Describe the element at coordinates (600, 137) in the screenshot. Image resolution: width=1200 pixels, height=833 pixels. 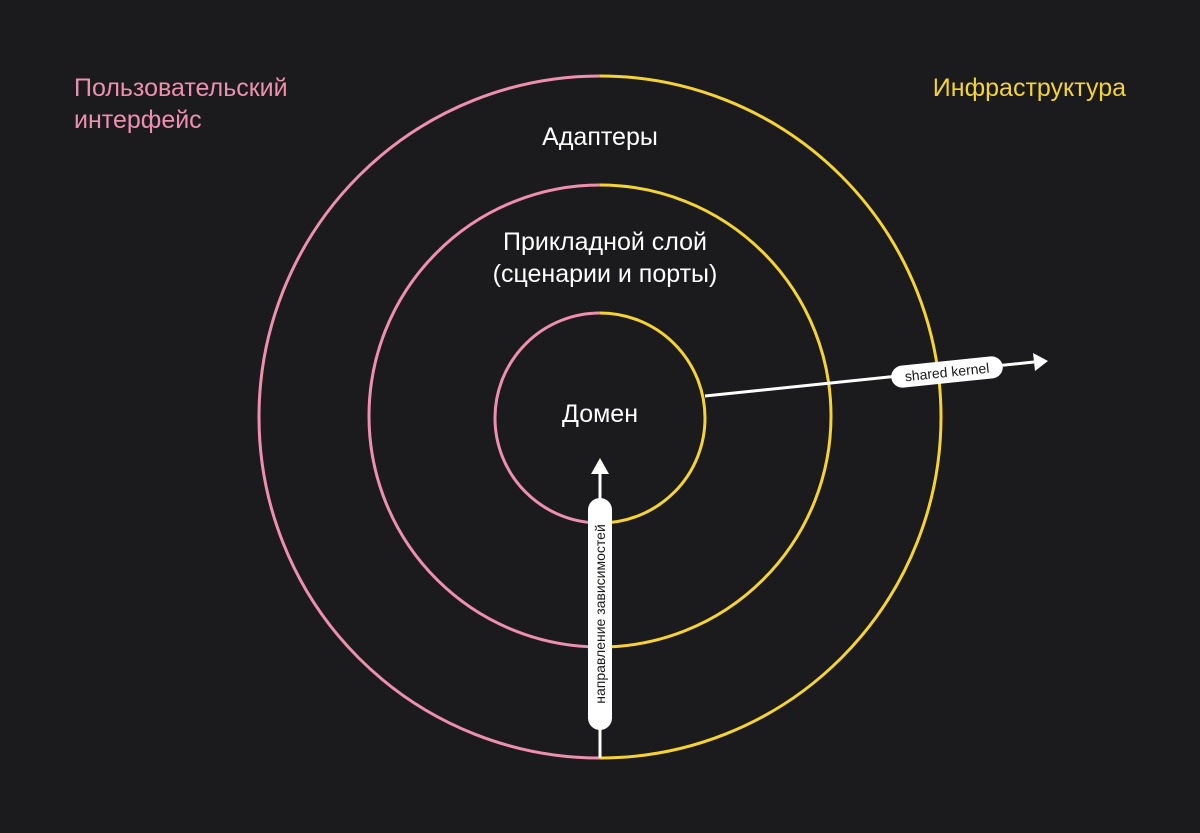
I see `adapters-layer-label: Адаптеры` at that location.